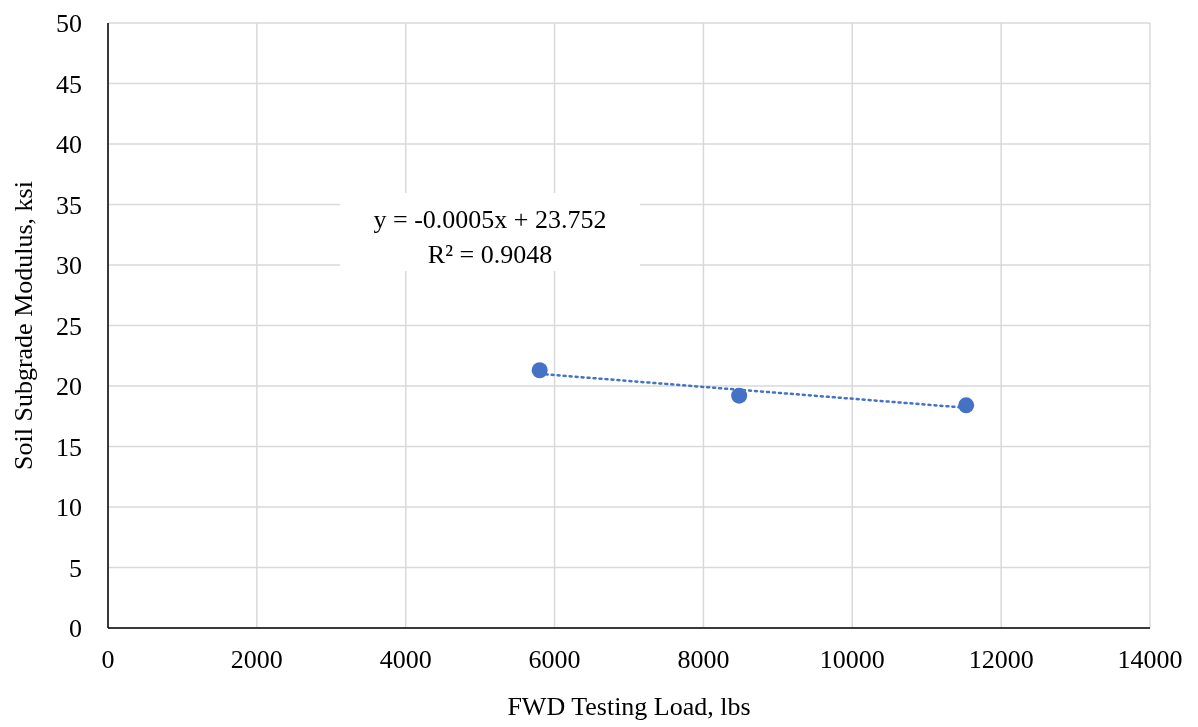 This screenshot has width=1198, height=727. What do you see at coordinates (256, 659) in the screenshot?
I see `x-tick-label: 2000` at bounding box center [256, 659].